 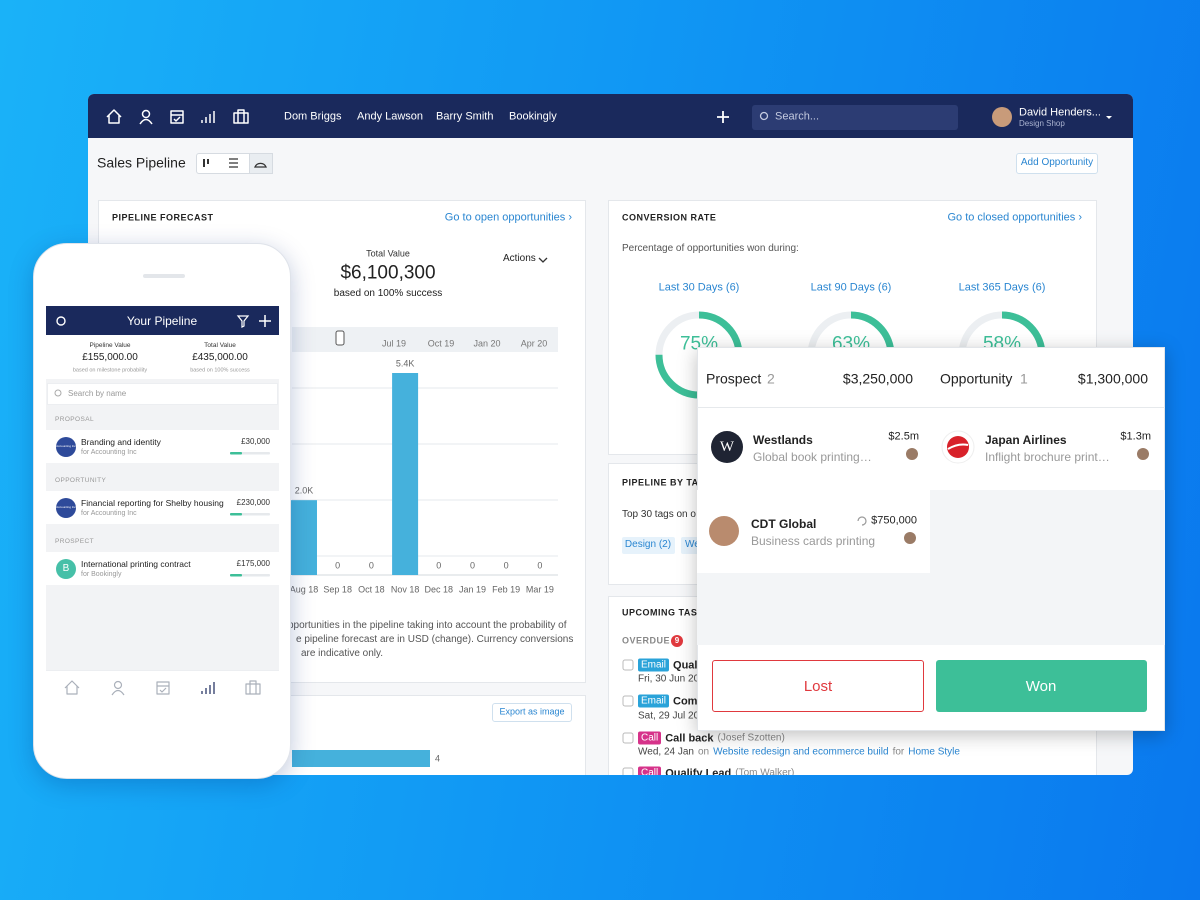 I want to click on task-date: Wed, 24 Jan, so click(x=666, y=752).